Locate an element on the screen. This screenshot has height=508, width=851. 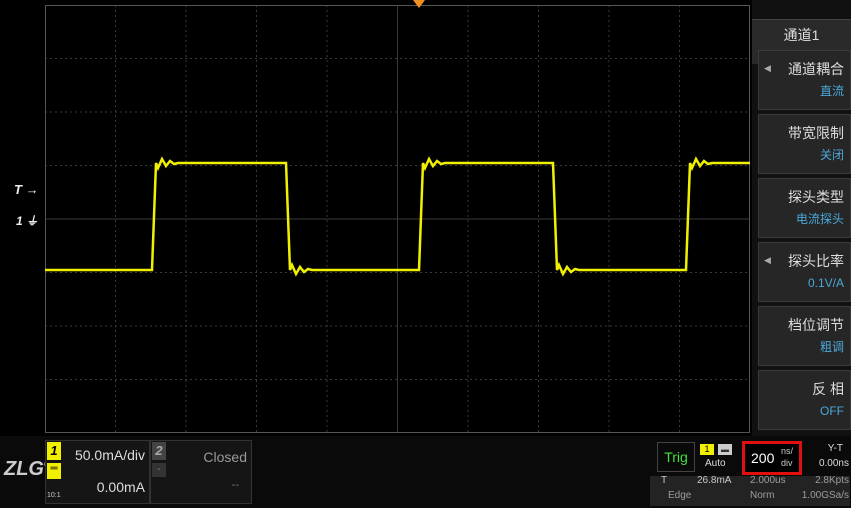
menu-item-value: 电流探头 is located at coordinates (819, 219).